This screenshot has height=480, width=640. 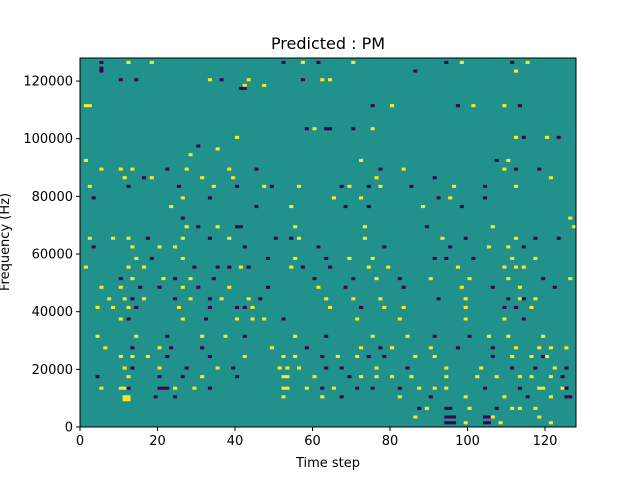 What do you see at coordinates (52, 255) in the screenshot?
I see `y-tick-label: 60000` at bounding box center [52, 255].